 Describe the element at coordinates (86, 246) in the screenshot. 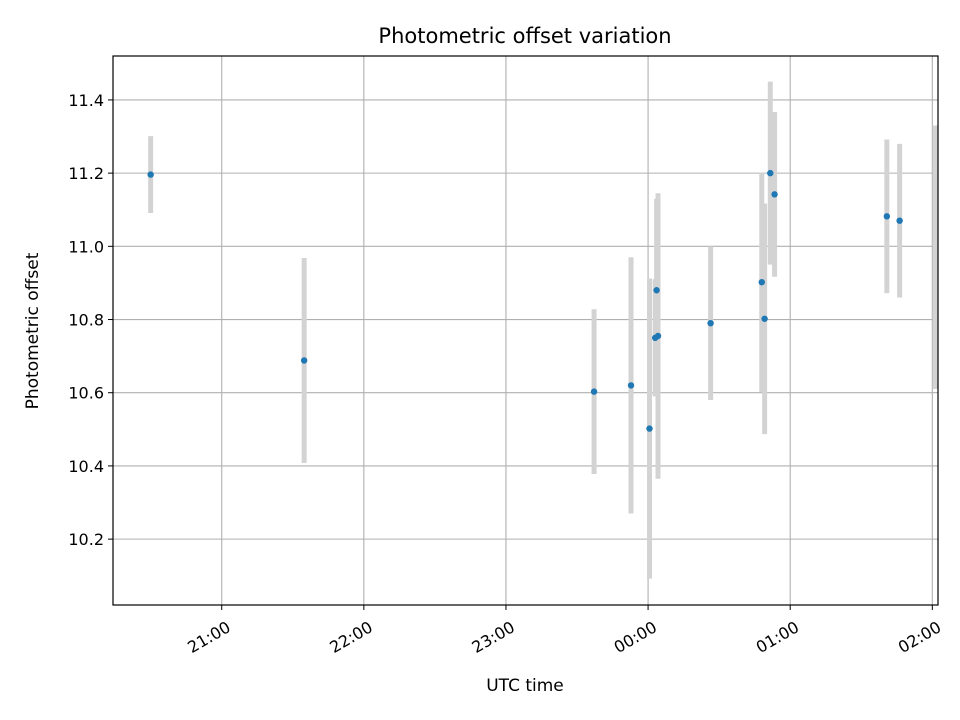

I see `y-tick-label: 11.0` at that location.